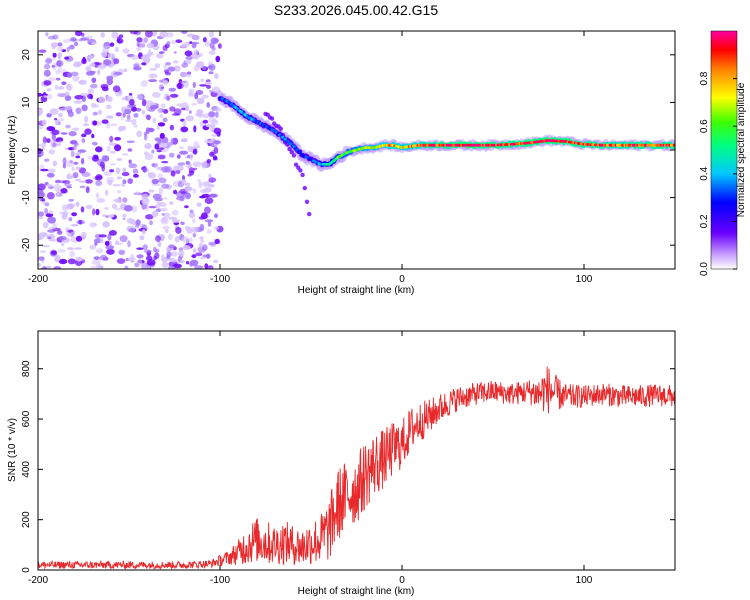  Describe the element at coordinates (26, 519) in the screenshot. I see `y-tick-label: 200` at that location.